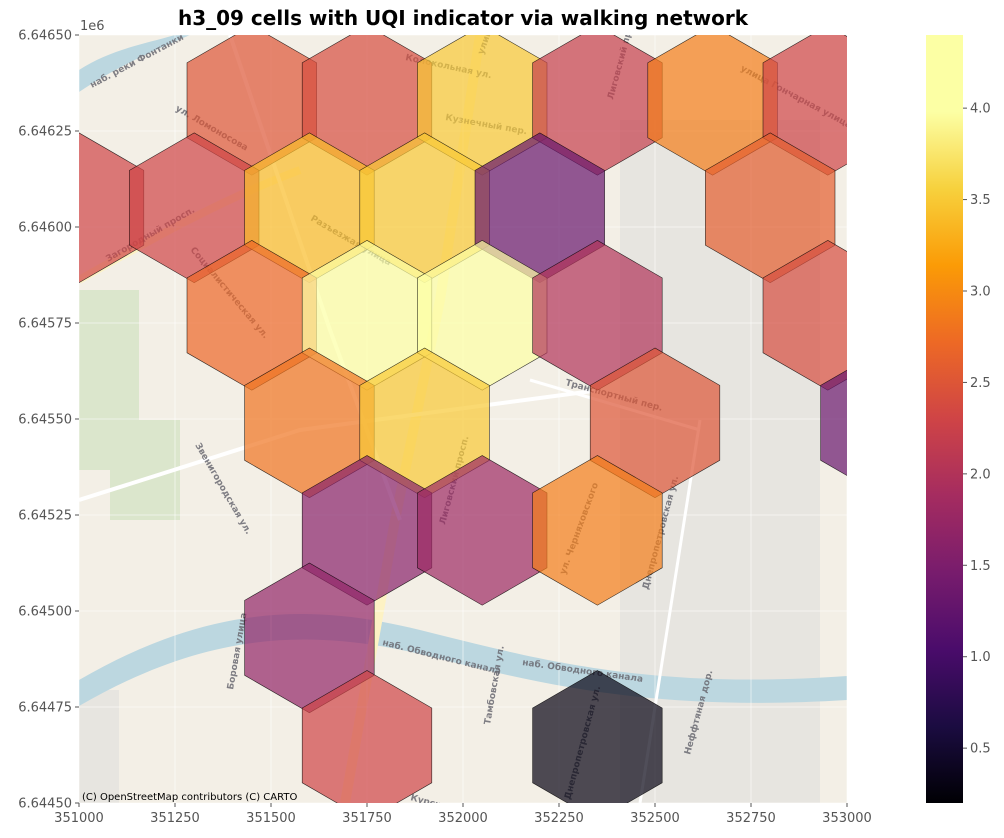 Image resolution: width=1004 pixels, height=838 pixels. What do you see at coordinates (980, 749) in the screenshot?
I see `colorbar-tick-label: 0.5` at bounding box center [980, 749].